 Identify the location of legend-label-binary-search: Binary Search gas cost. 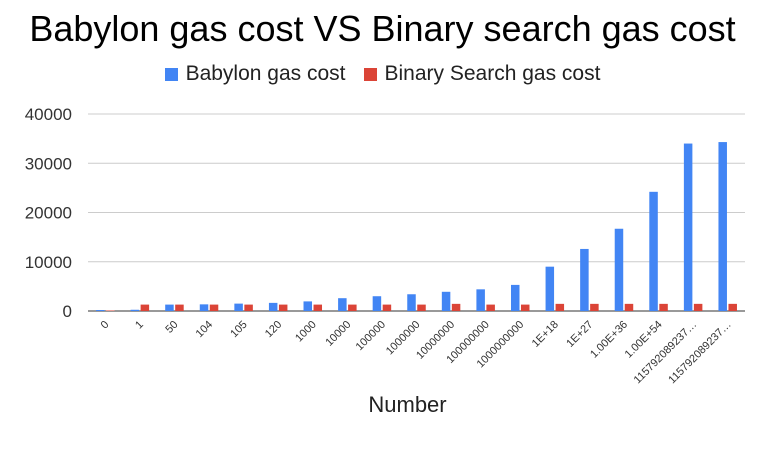
(492, 73).